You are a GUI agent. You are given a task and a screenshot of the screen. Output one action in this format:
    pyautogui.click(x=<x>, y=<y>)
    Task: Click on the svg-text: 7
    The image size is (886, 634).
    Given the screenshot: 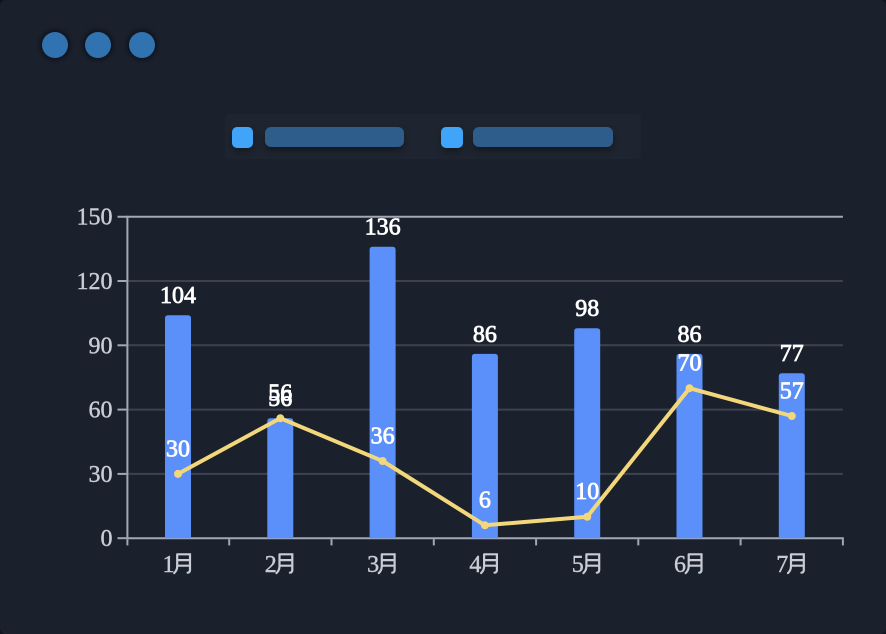 What is the action you would take?
    pyautogui.click(x=782, y=565)
    